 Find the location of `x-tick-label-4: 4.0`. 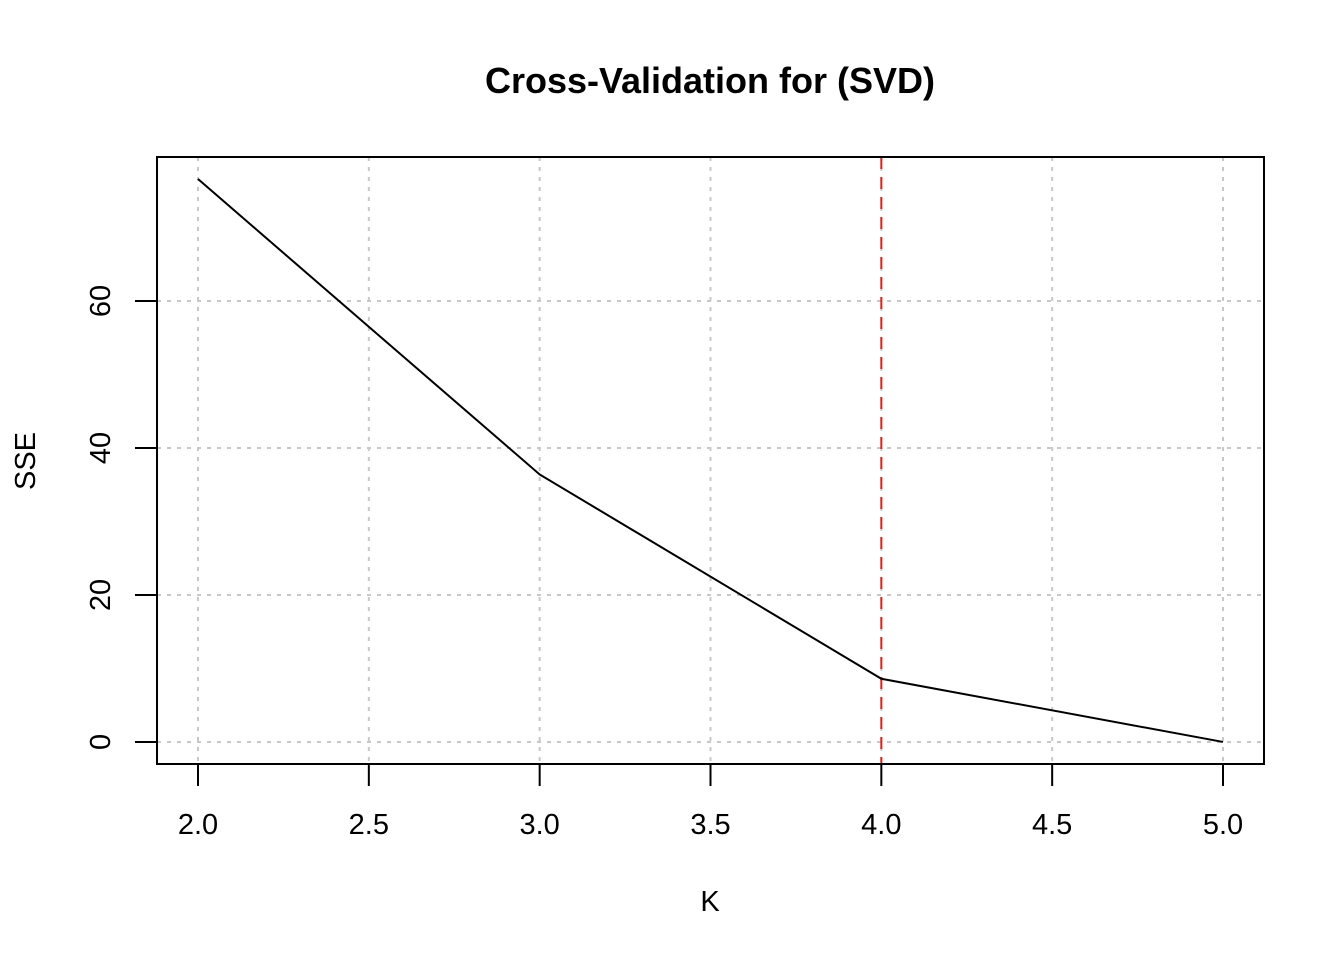

x-tick-label-4: 4.0 is located at coordinates (881, 825).